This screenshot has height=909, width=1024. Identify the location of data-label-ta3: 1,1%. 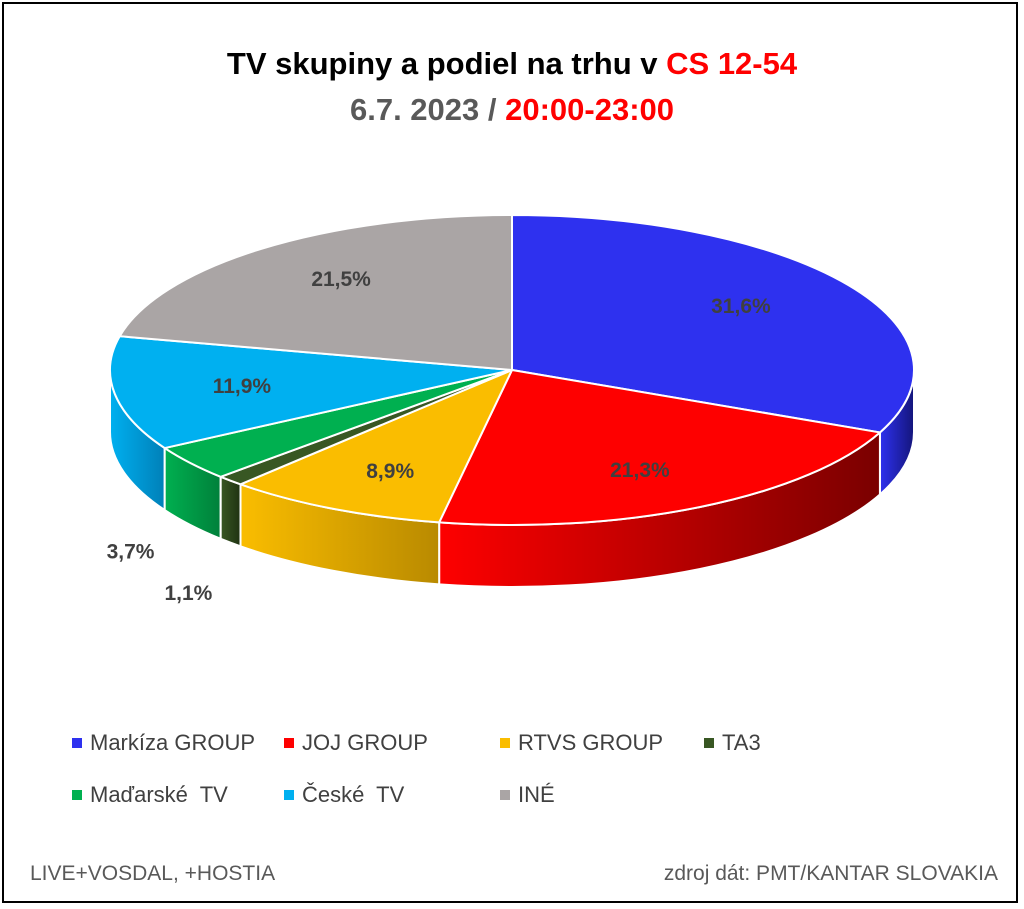
(188, 593).